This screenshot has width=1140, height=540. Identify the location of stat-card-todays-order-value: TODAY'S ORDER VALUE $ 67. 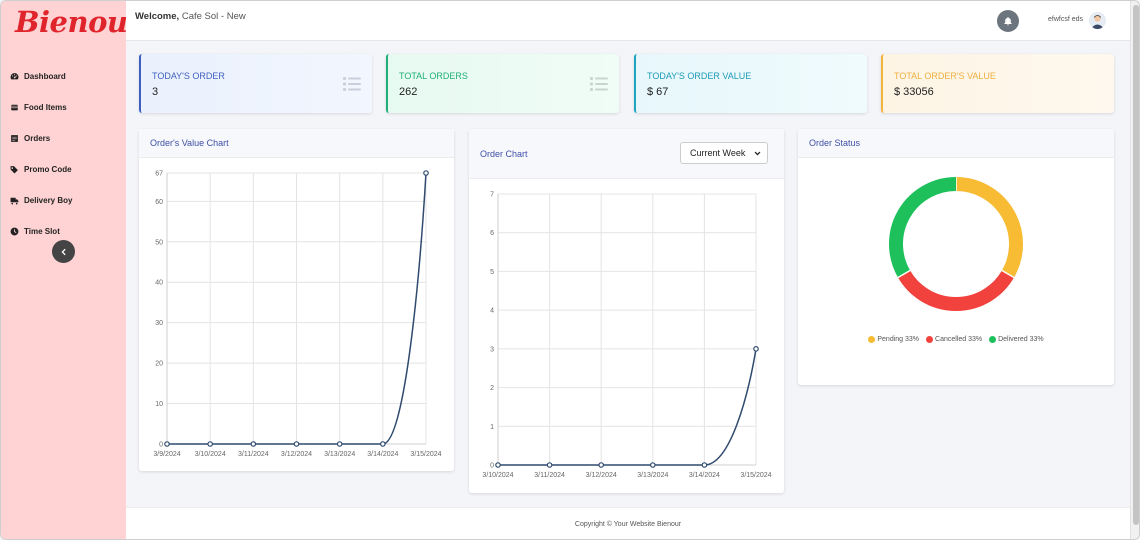
(750, 83).